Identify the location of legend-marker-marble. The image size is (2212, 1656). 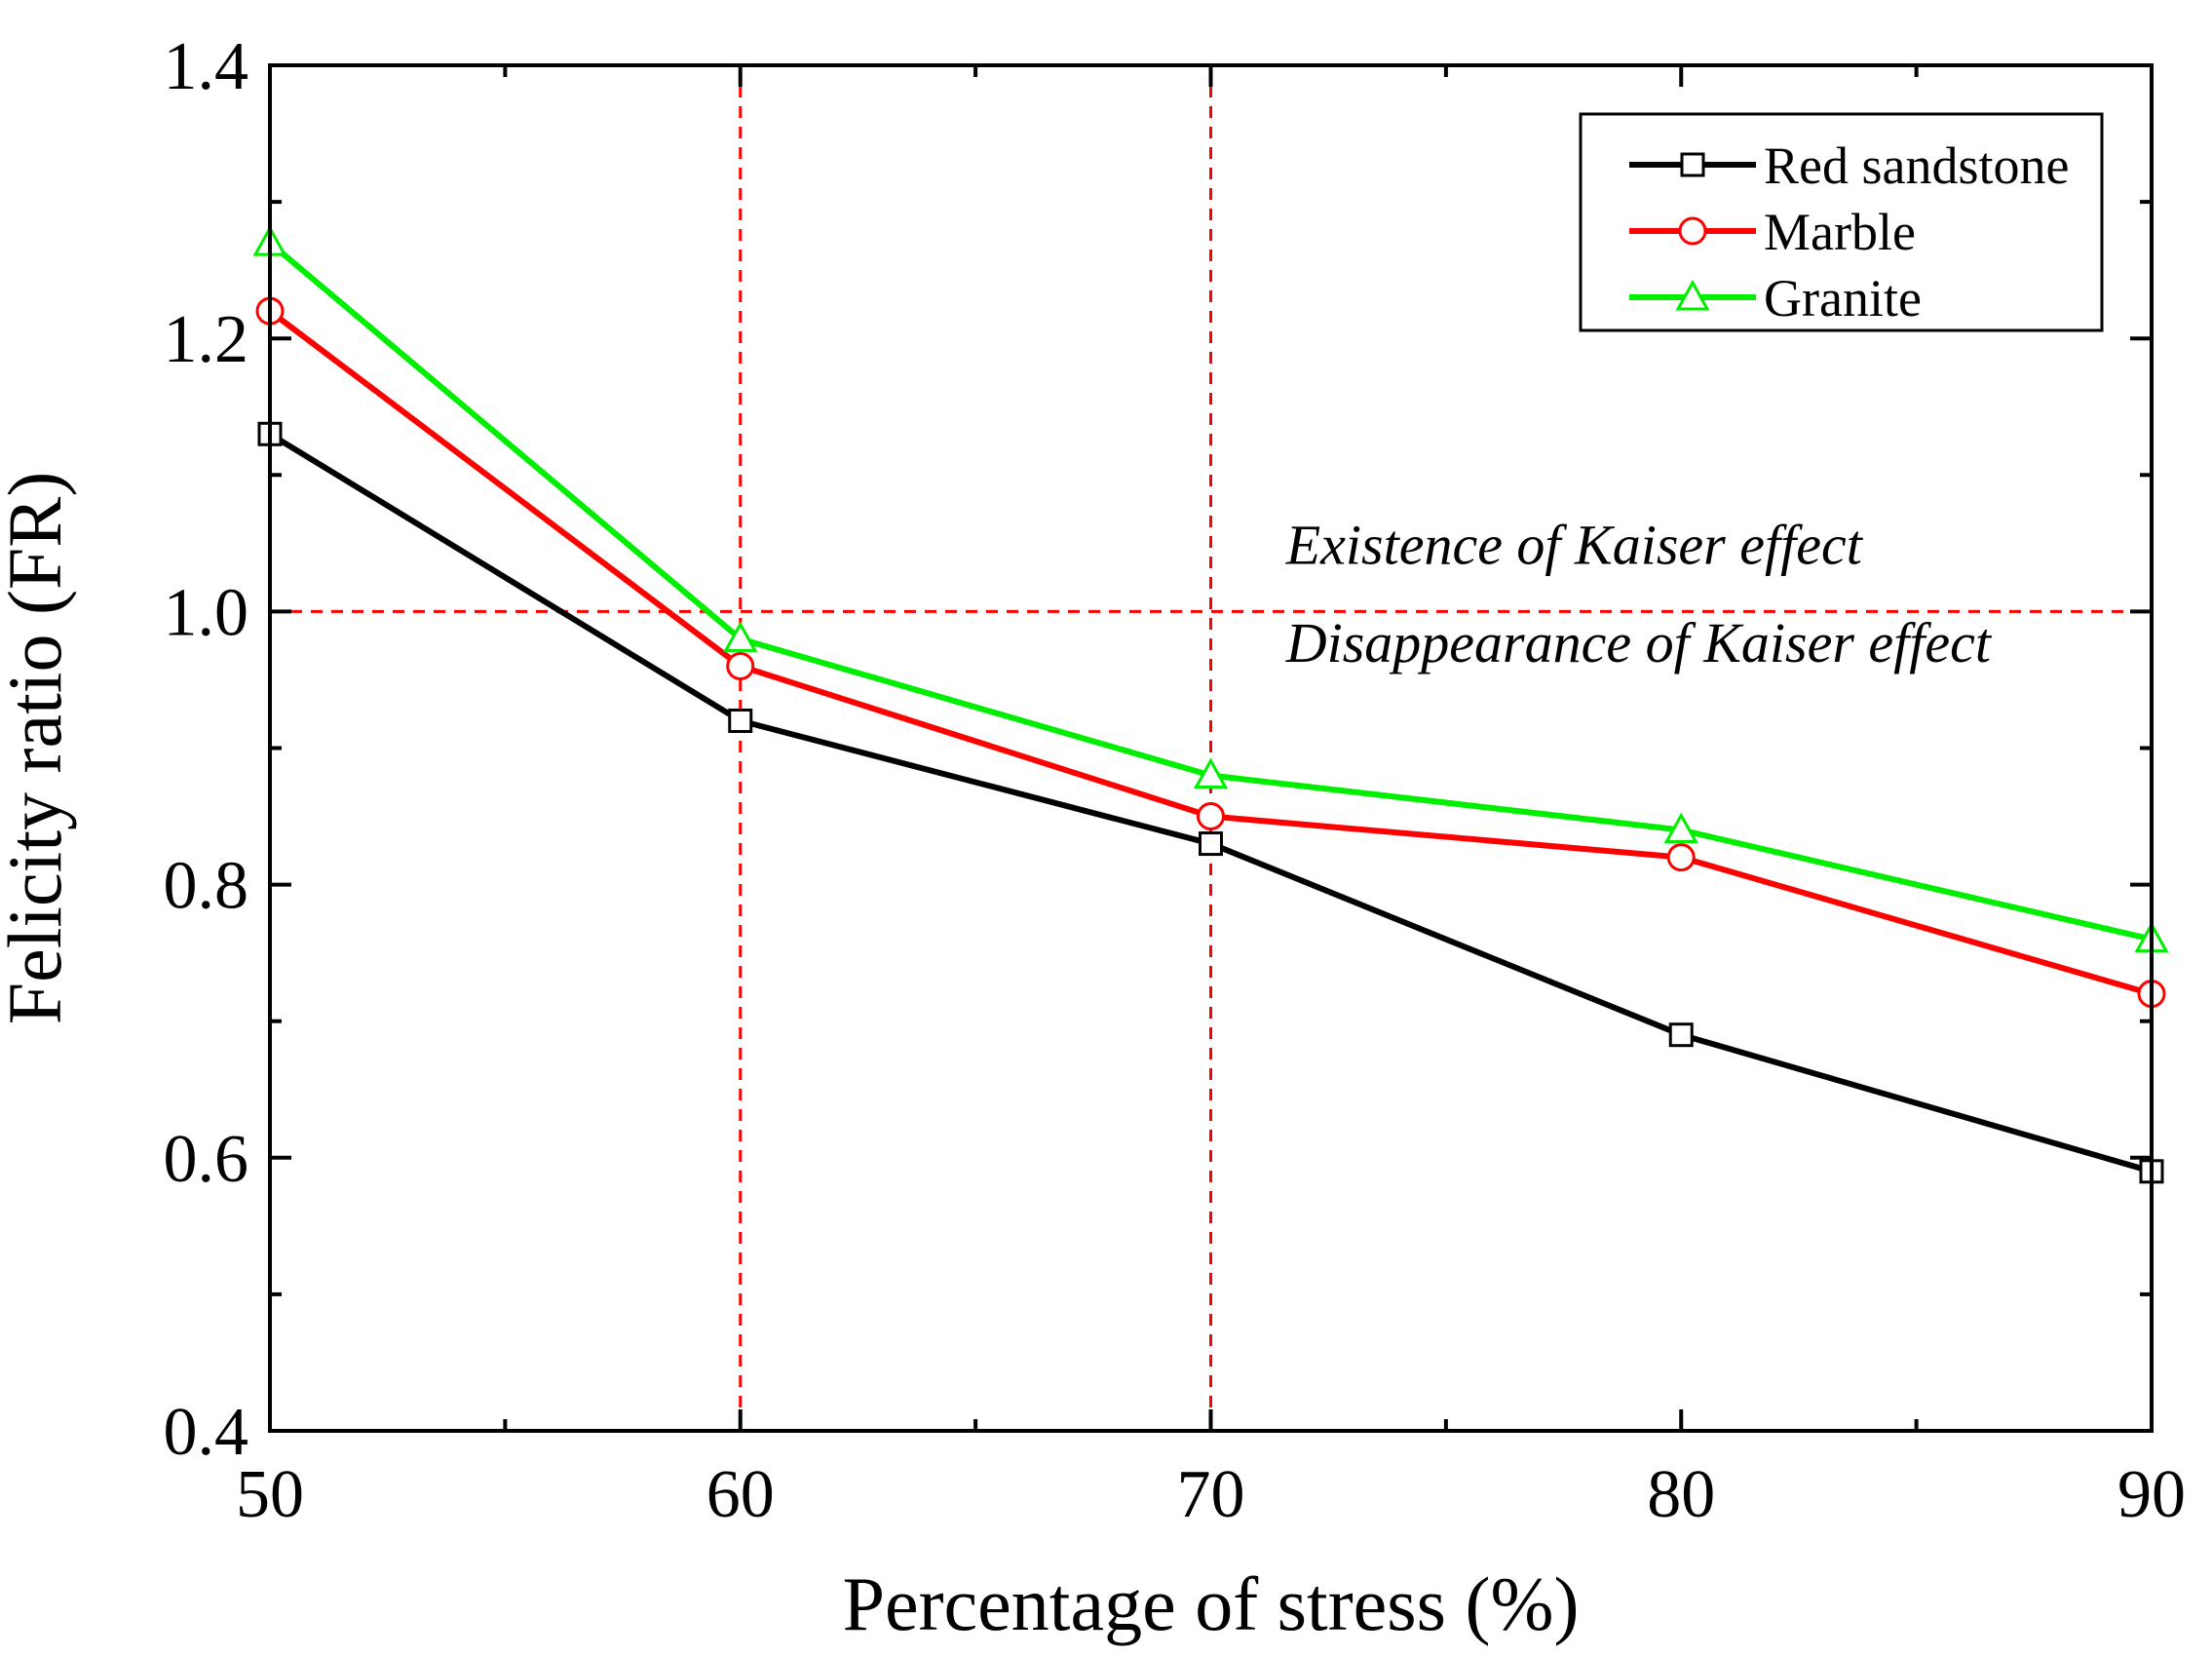
(1692, 231).